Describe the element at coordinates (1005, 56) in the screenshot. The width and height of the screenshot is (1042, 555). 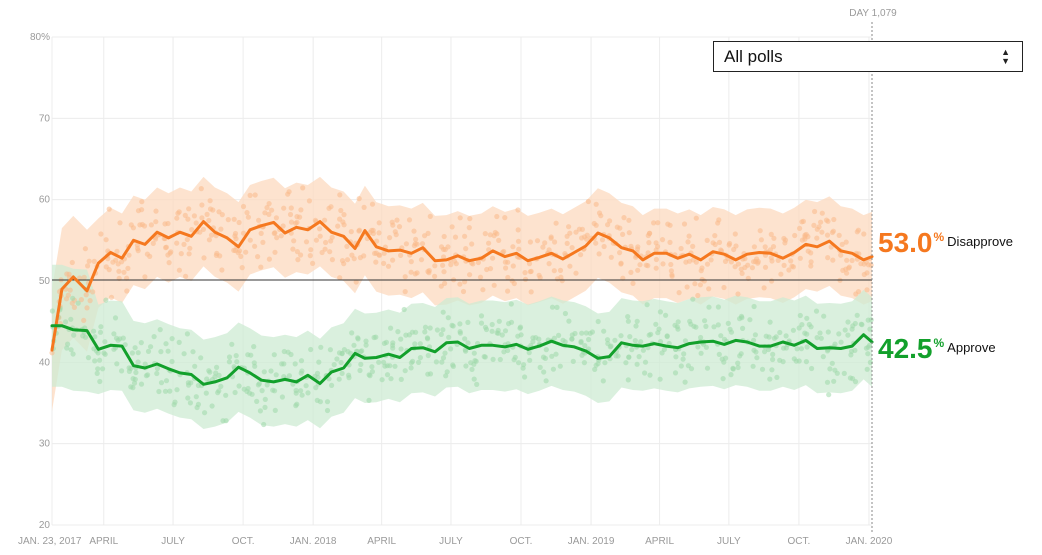
I see `dropdown-arrows-icon: ▲ ▼` at that location.